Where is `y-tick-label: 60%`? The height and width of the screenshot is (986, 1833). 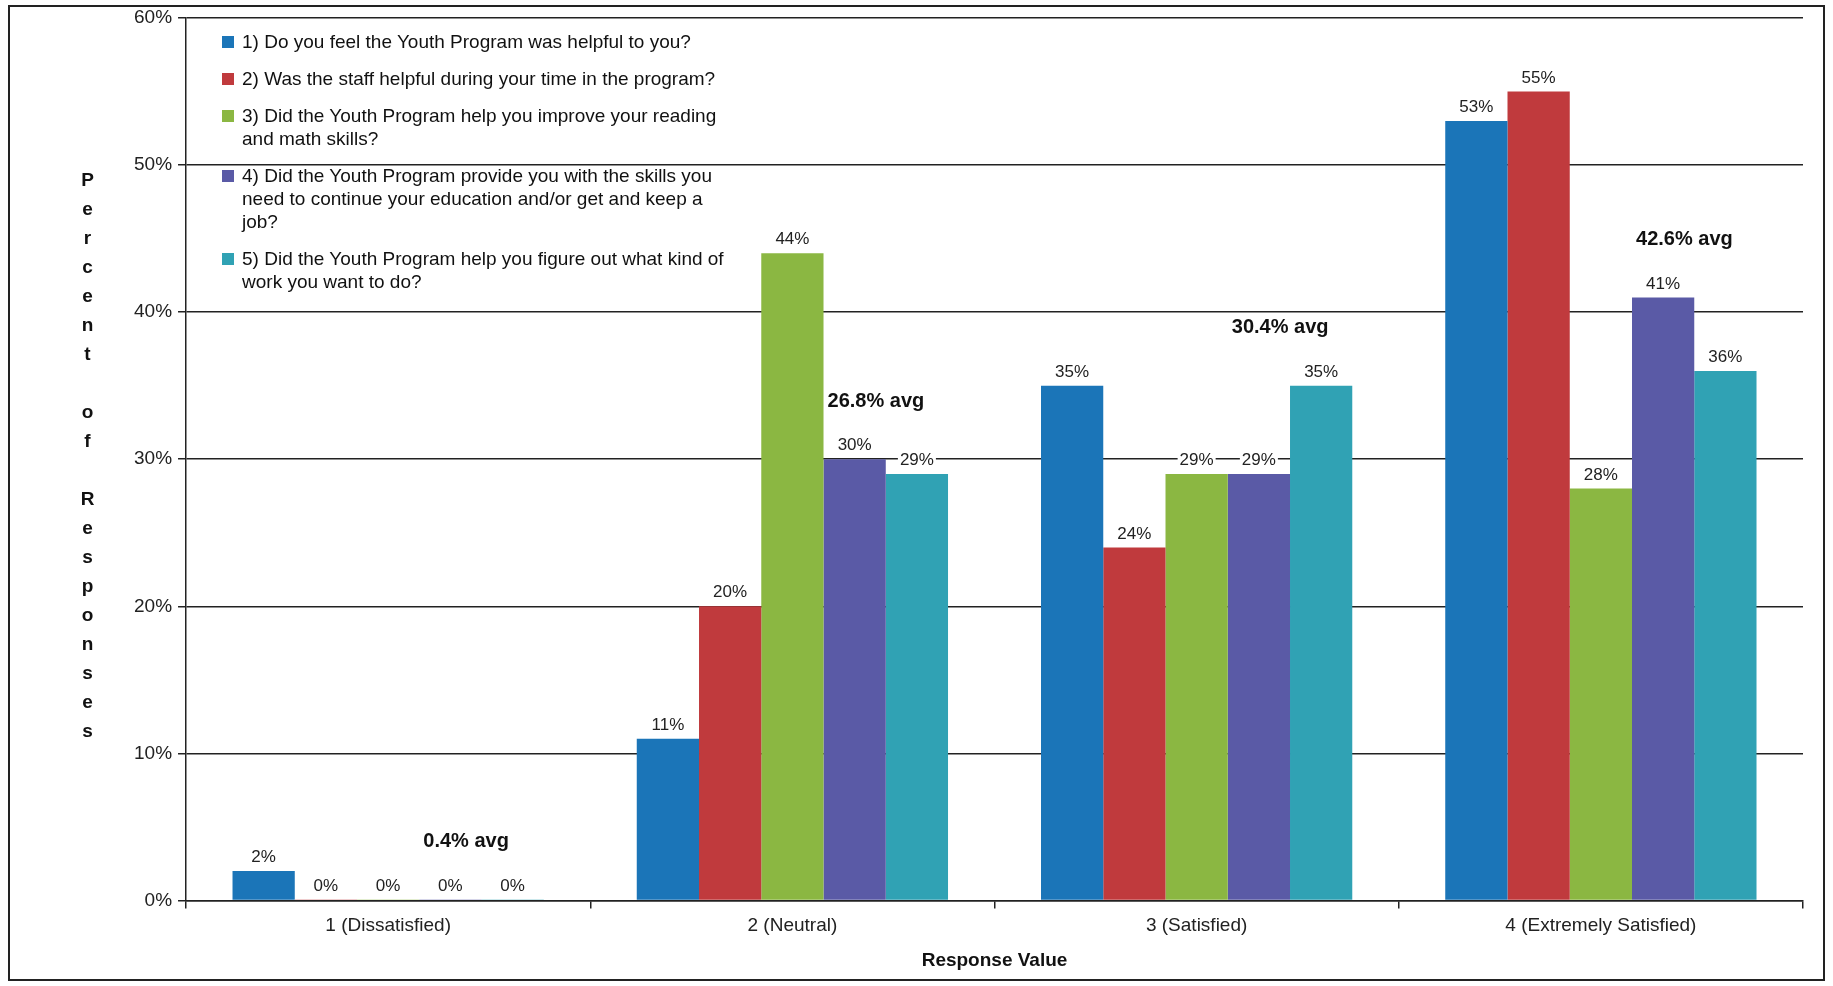 y-tick-label: 60% is located at coordinates (153, 17).